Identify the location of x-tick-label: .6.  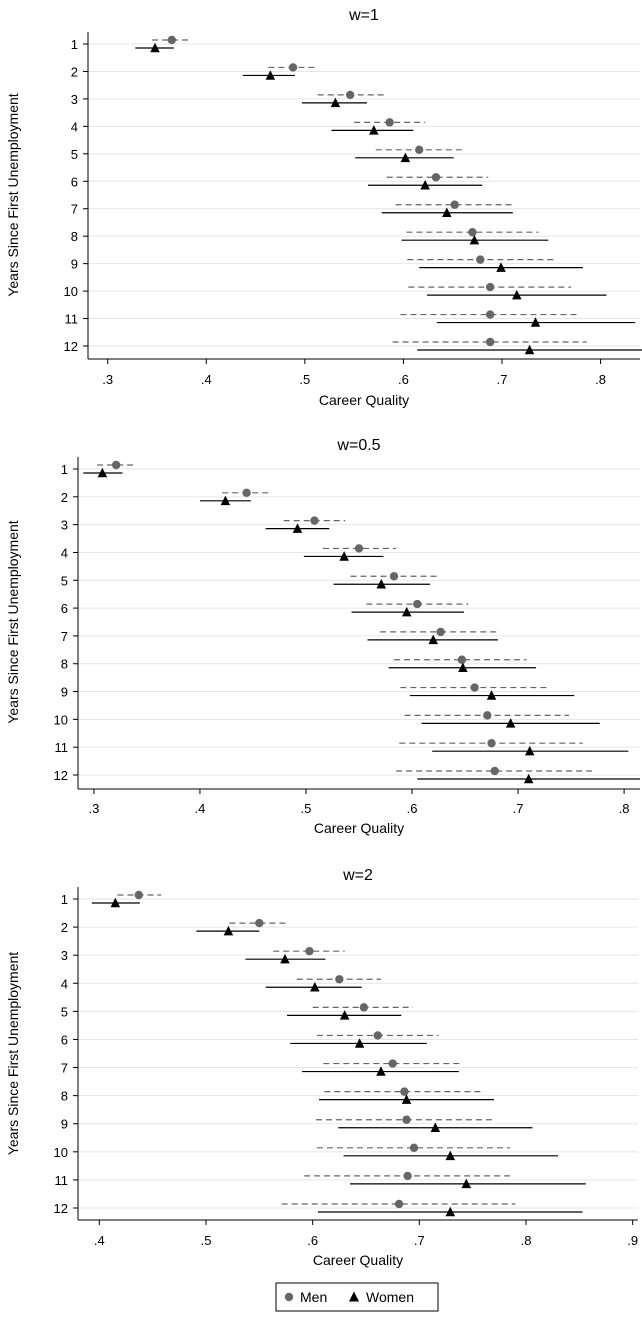
(412, 808).